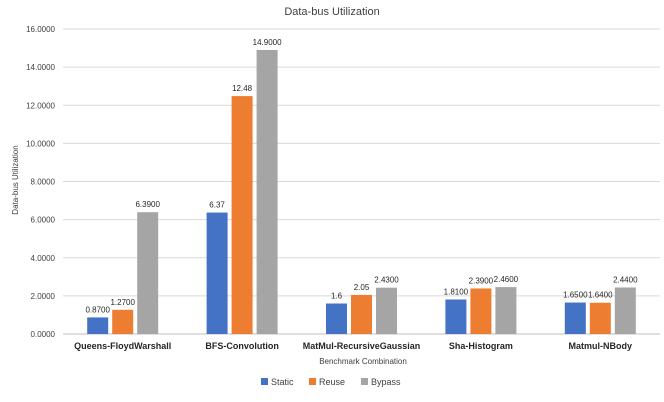  I want to click on y-tick-label: 14.0000, so click(40, 67).